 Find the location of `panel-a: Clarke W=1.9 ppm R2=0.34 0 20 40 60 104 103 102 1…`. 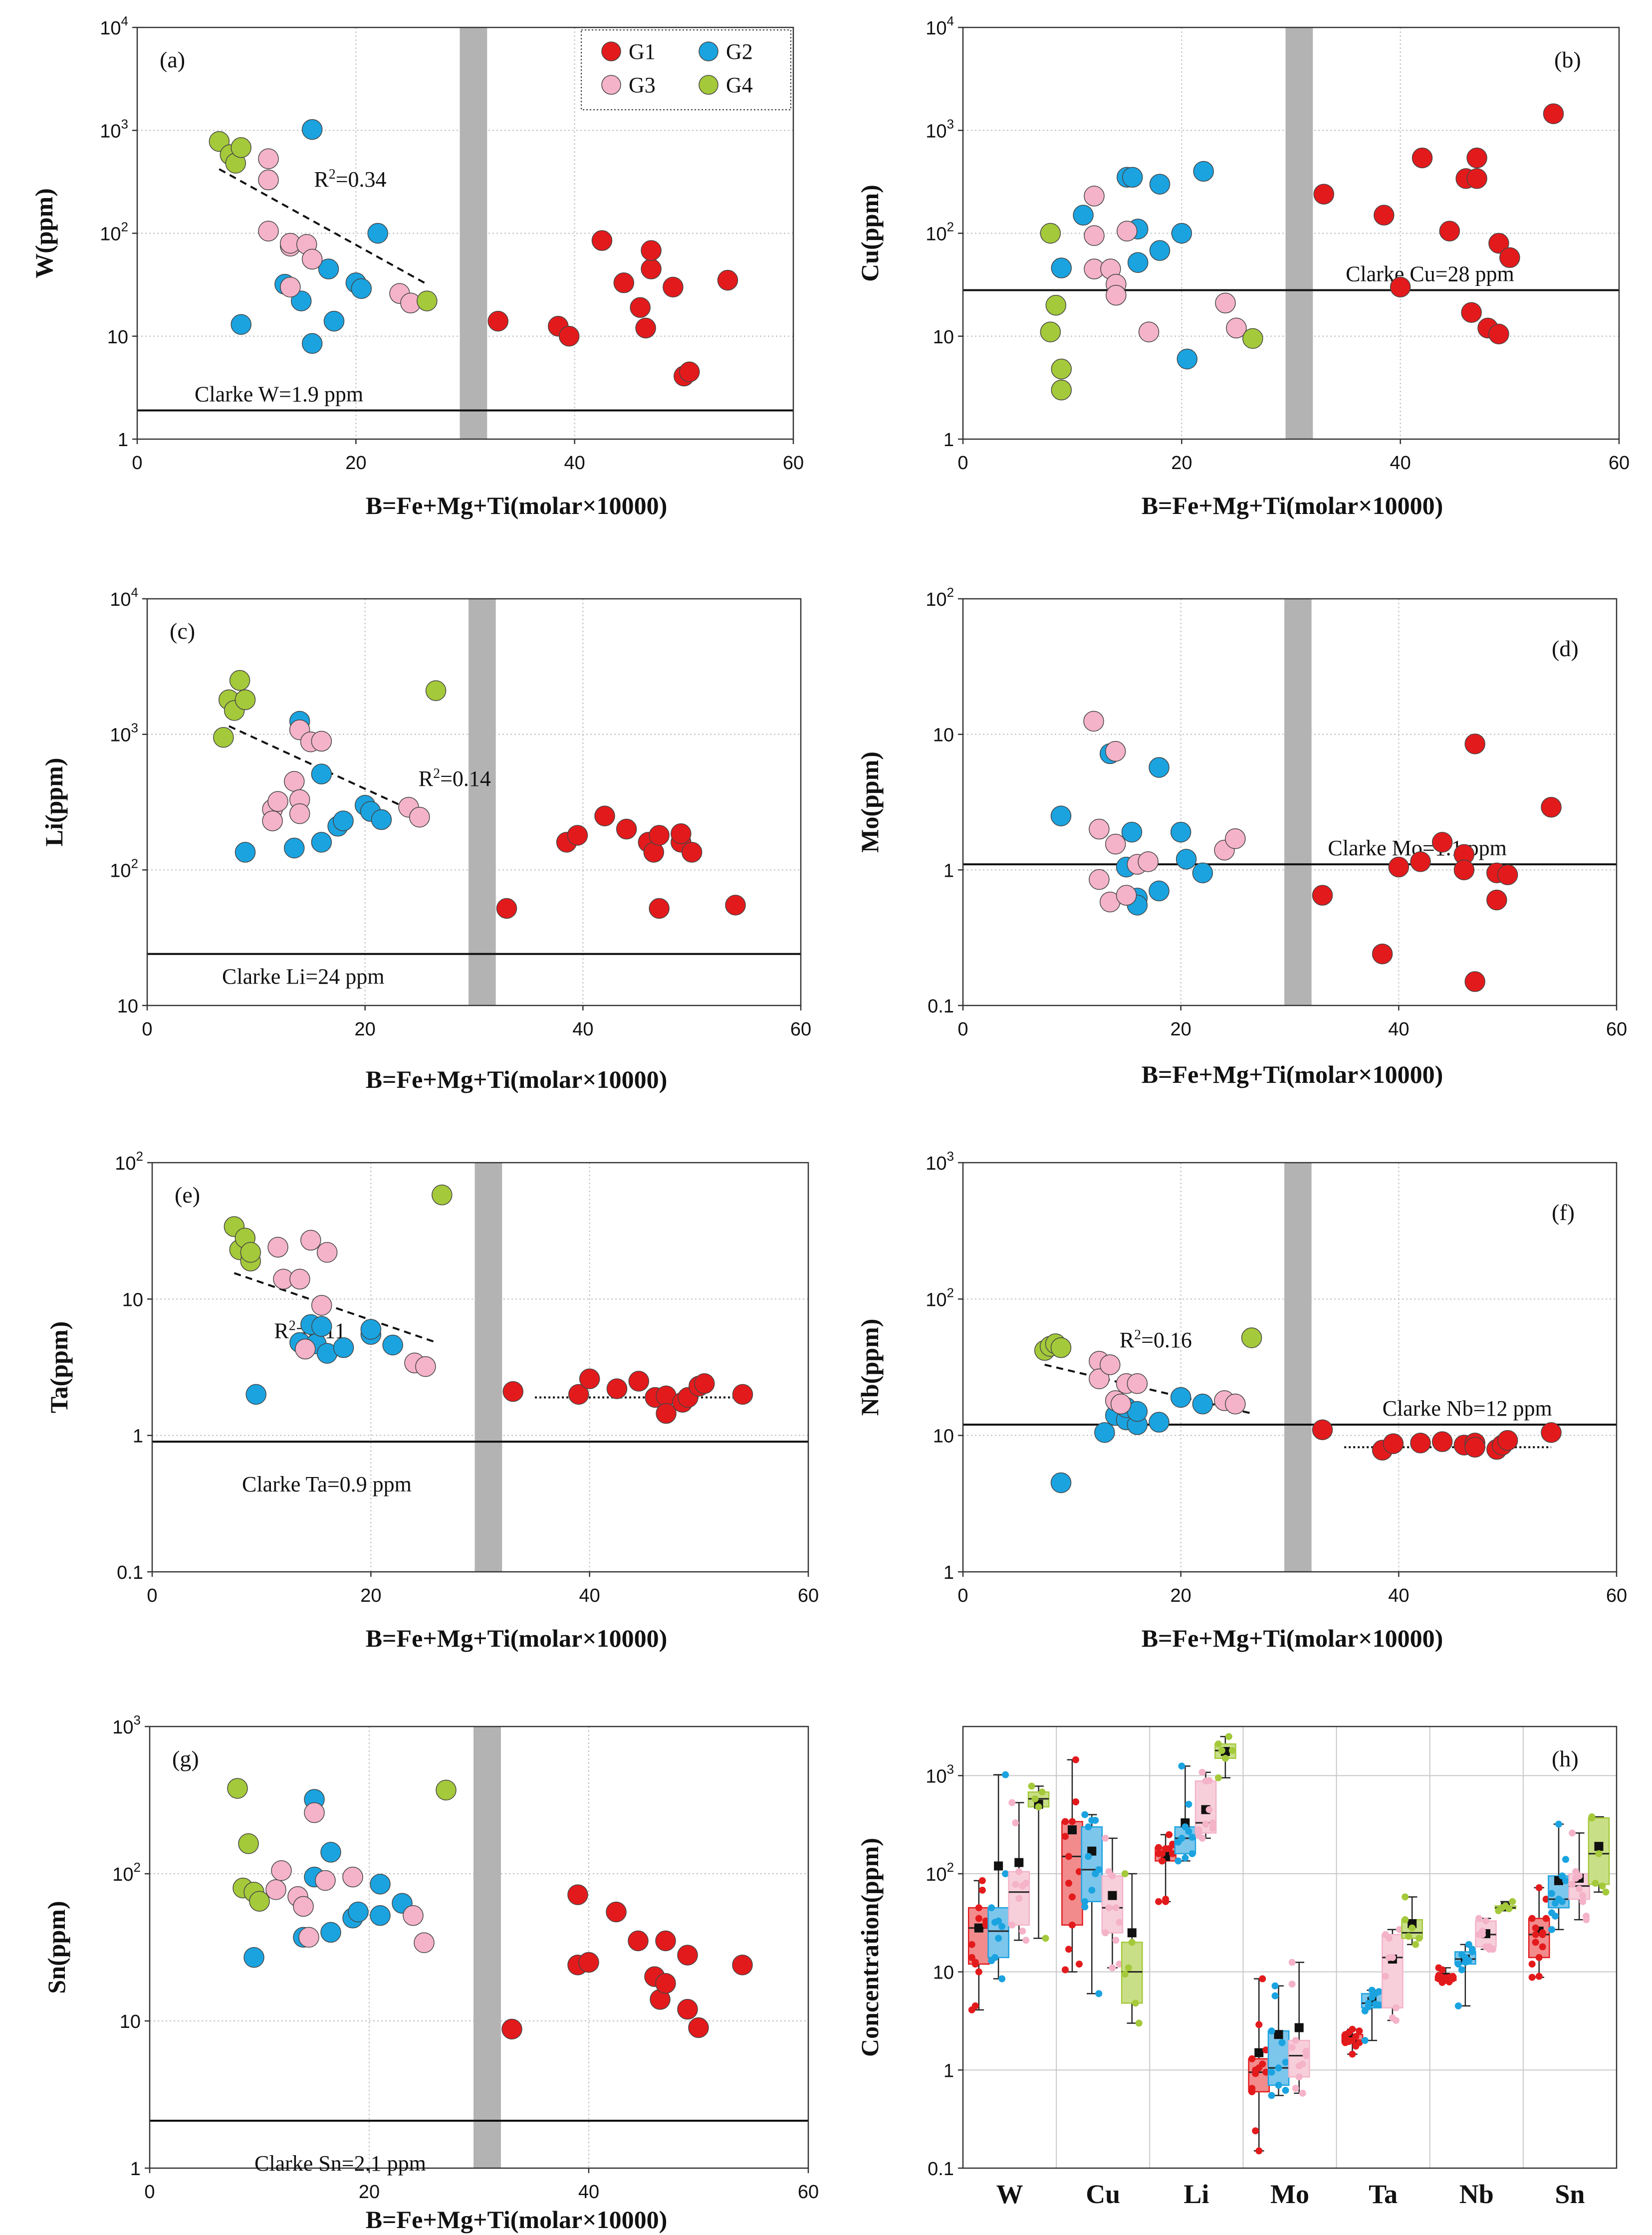

panel-a: Clarke W=1.9 ppm R2=0.34 0 20 40 60 104 103 102 1… is located at coordinates (417, 266).